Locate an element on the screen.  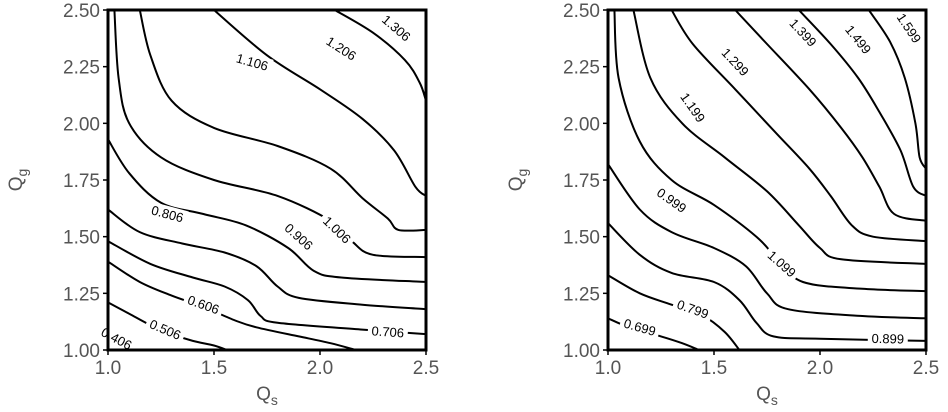
contour-label-group: 0.906 is located at coordinates (299, 236).